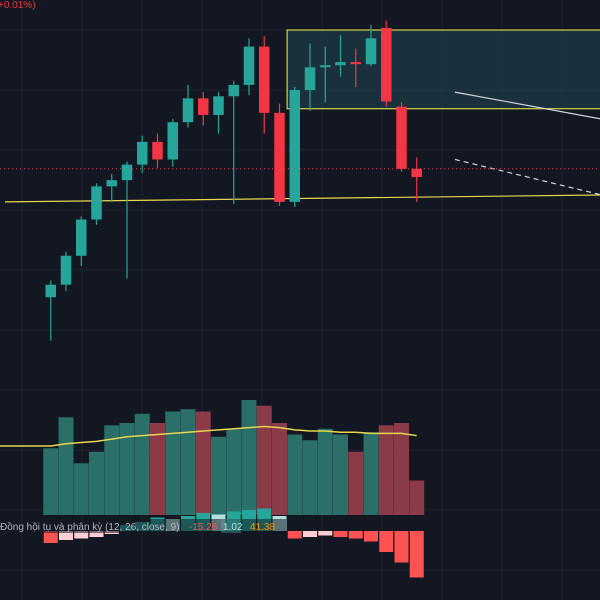  Describe the element at coordinates (203, 527) in the screenshot. I see `macd-value-hist: -15.26` at that location.